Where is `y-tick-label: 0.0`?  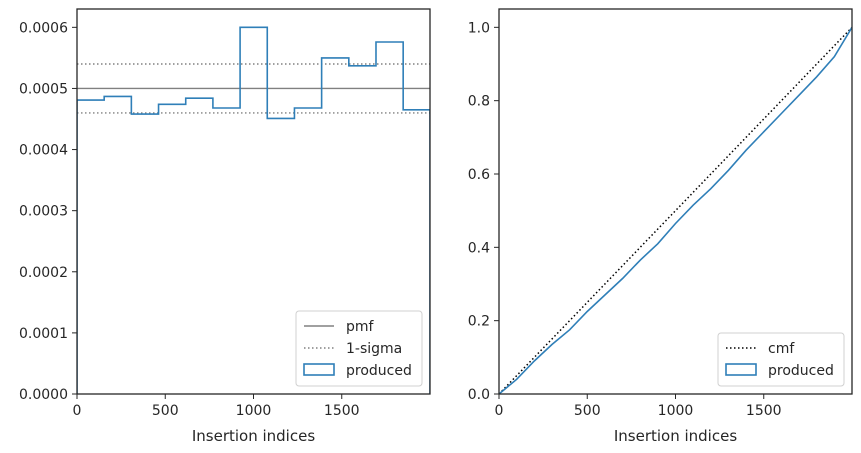 y-tick-label: 0.0 is located at coordinates (479, 395).